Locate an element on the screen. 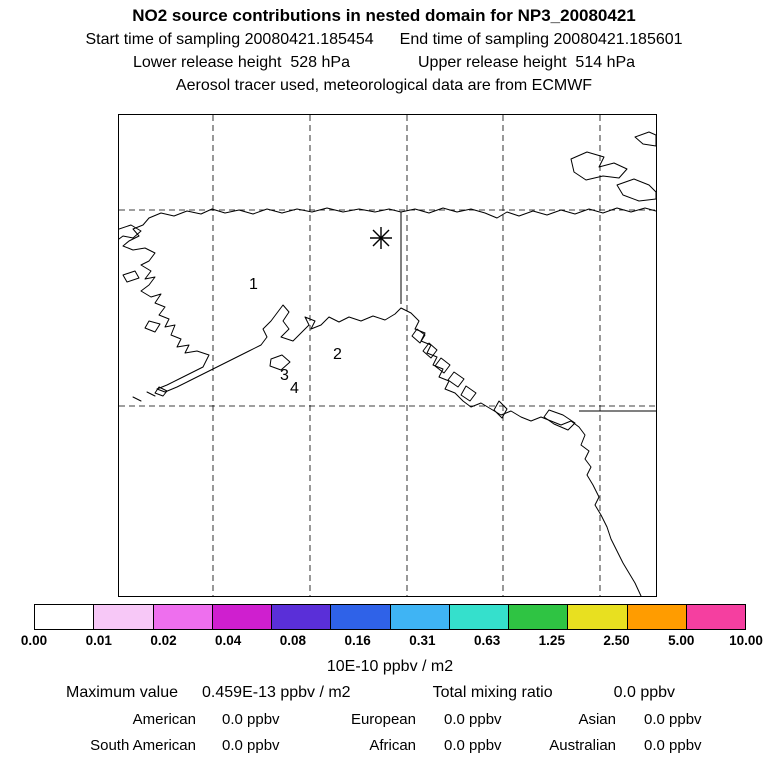 The image size is (768, 768). colorbar-tick: 0.63 is located at coordinates (487, 640).